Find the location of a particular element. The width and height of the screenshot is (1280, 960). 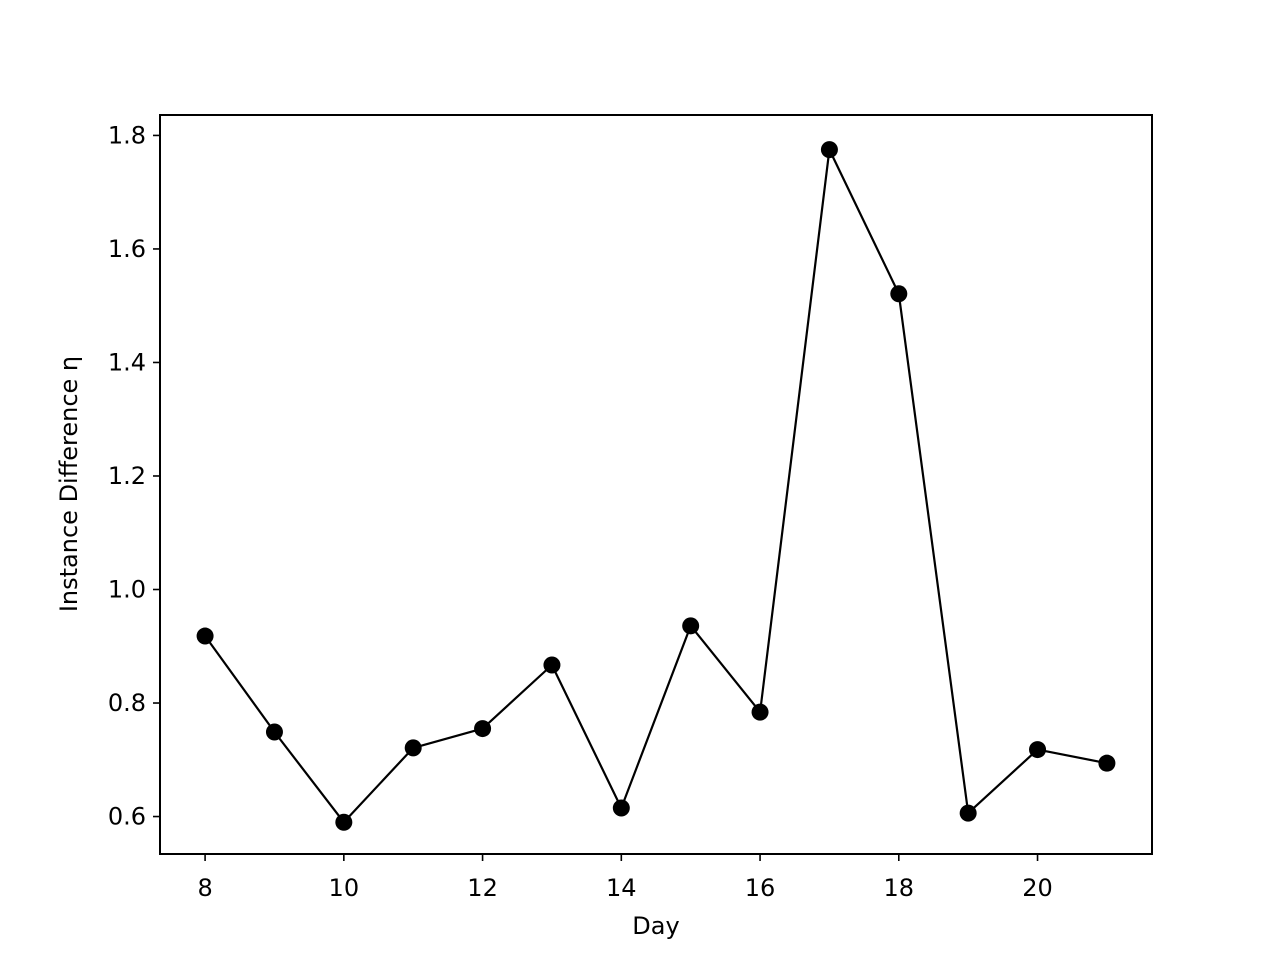

x-axis-label: Day is located at coordinates (655, 926).